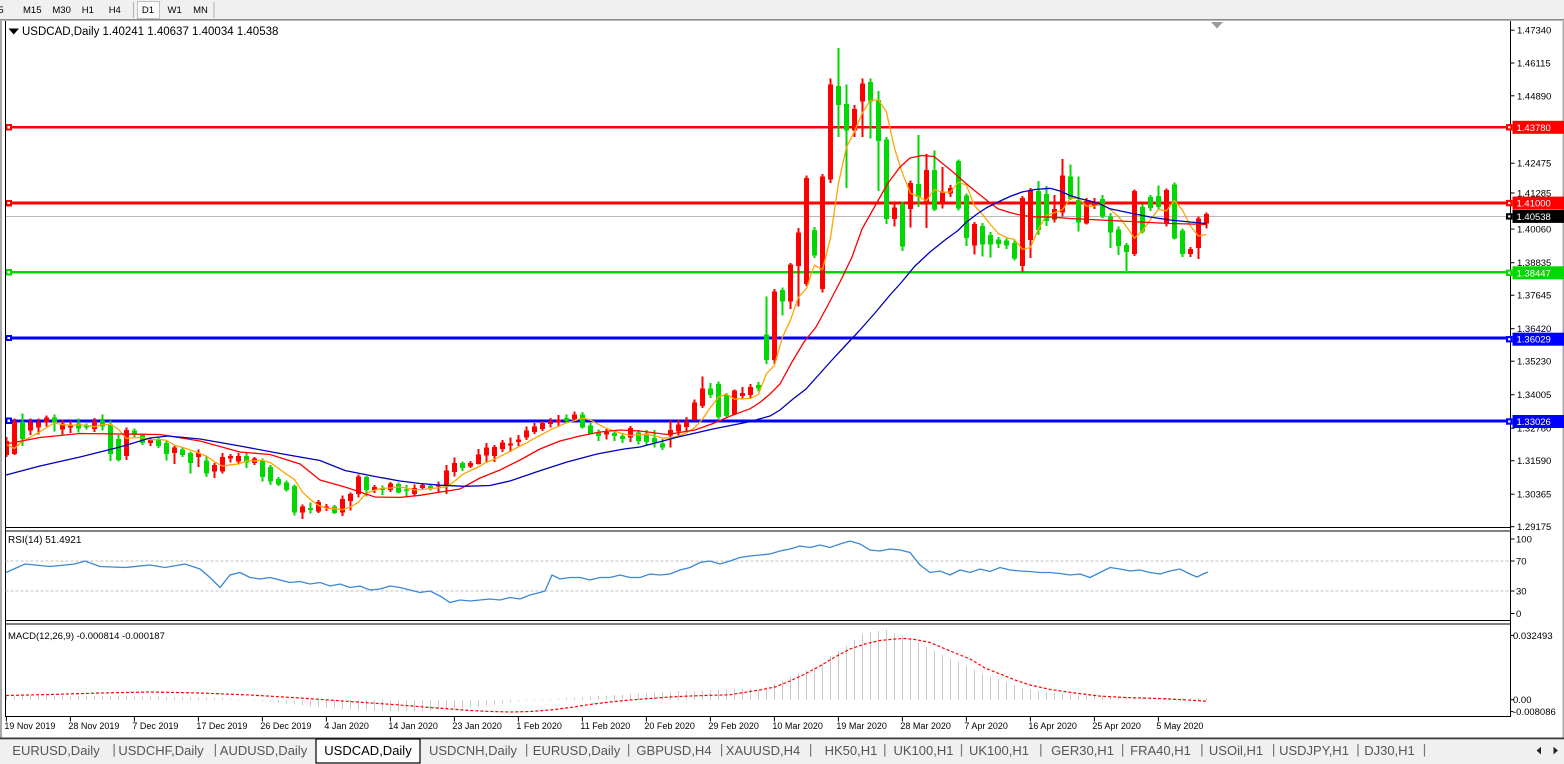  Describe the element at coordinates (368, 750) in the screenshot. I see `svg-text: USDCAD,Daily` at that location.